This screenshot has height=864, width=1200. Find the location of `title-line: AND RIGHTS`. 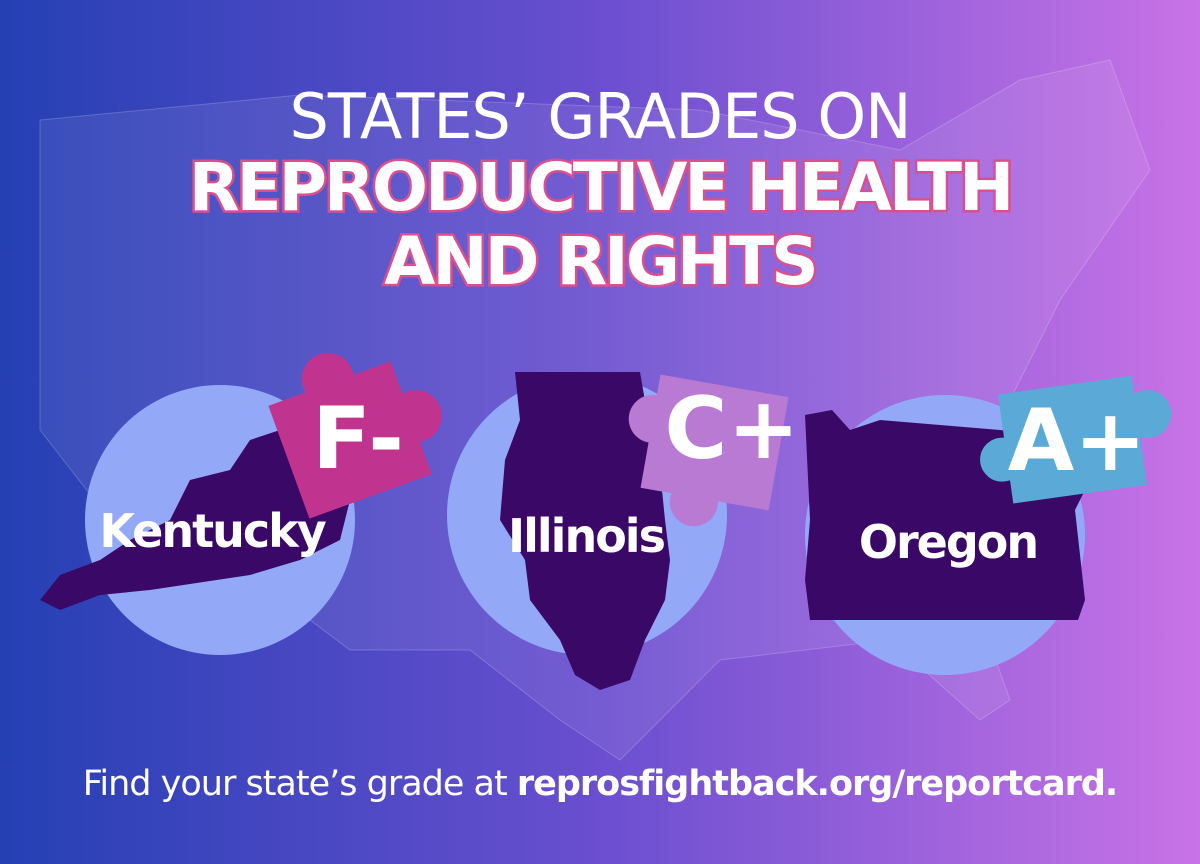

title-line: AND RIGHTS is located at coordinates (599, 261).